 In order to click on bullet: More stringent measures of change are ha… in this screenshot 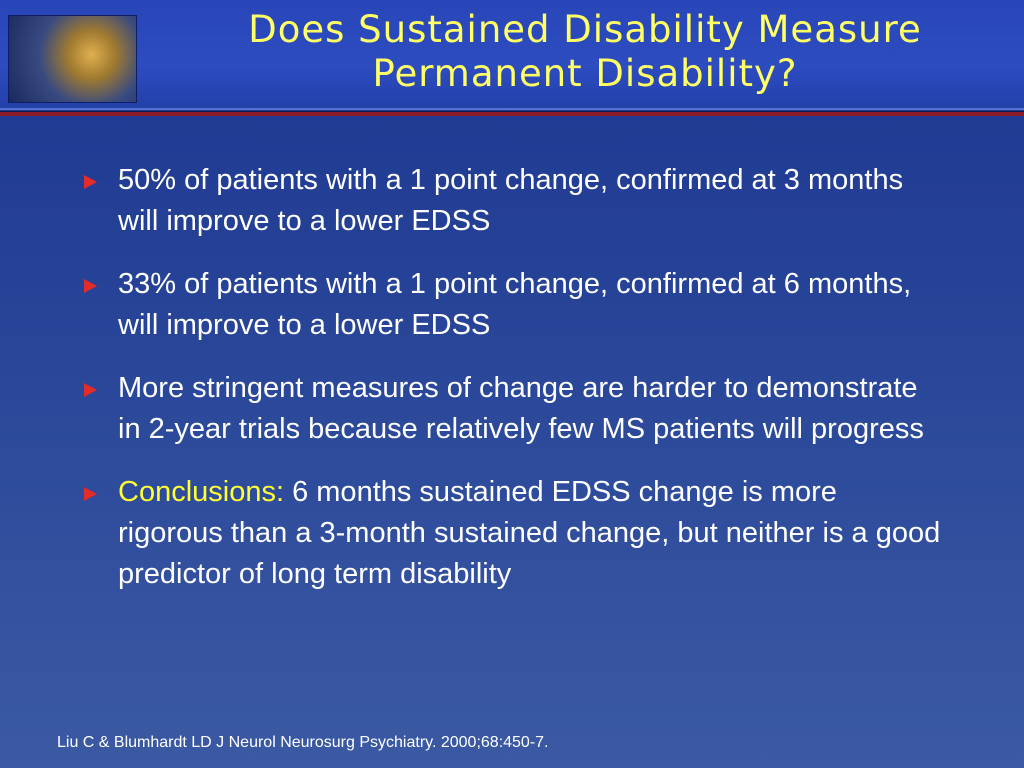, I will do `click(516, 409)`.